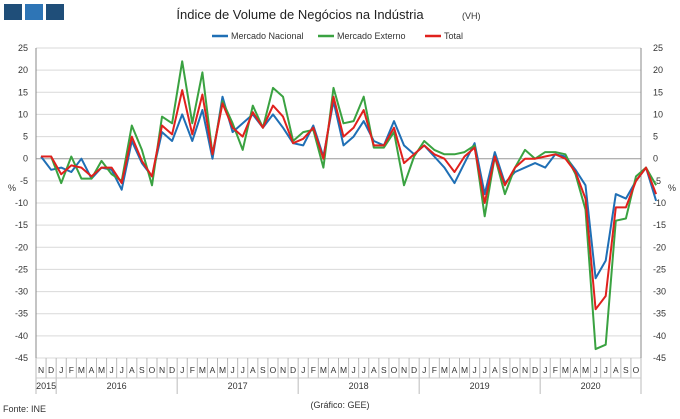 Image resolution: width=680 pixels, height=419 pixels. What do you see at coordinates (658, 114) in the screenshot?
I see `y-tick-label-right: 10` at bounding box center [658, 114].